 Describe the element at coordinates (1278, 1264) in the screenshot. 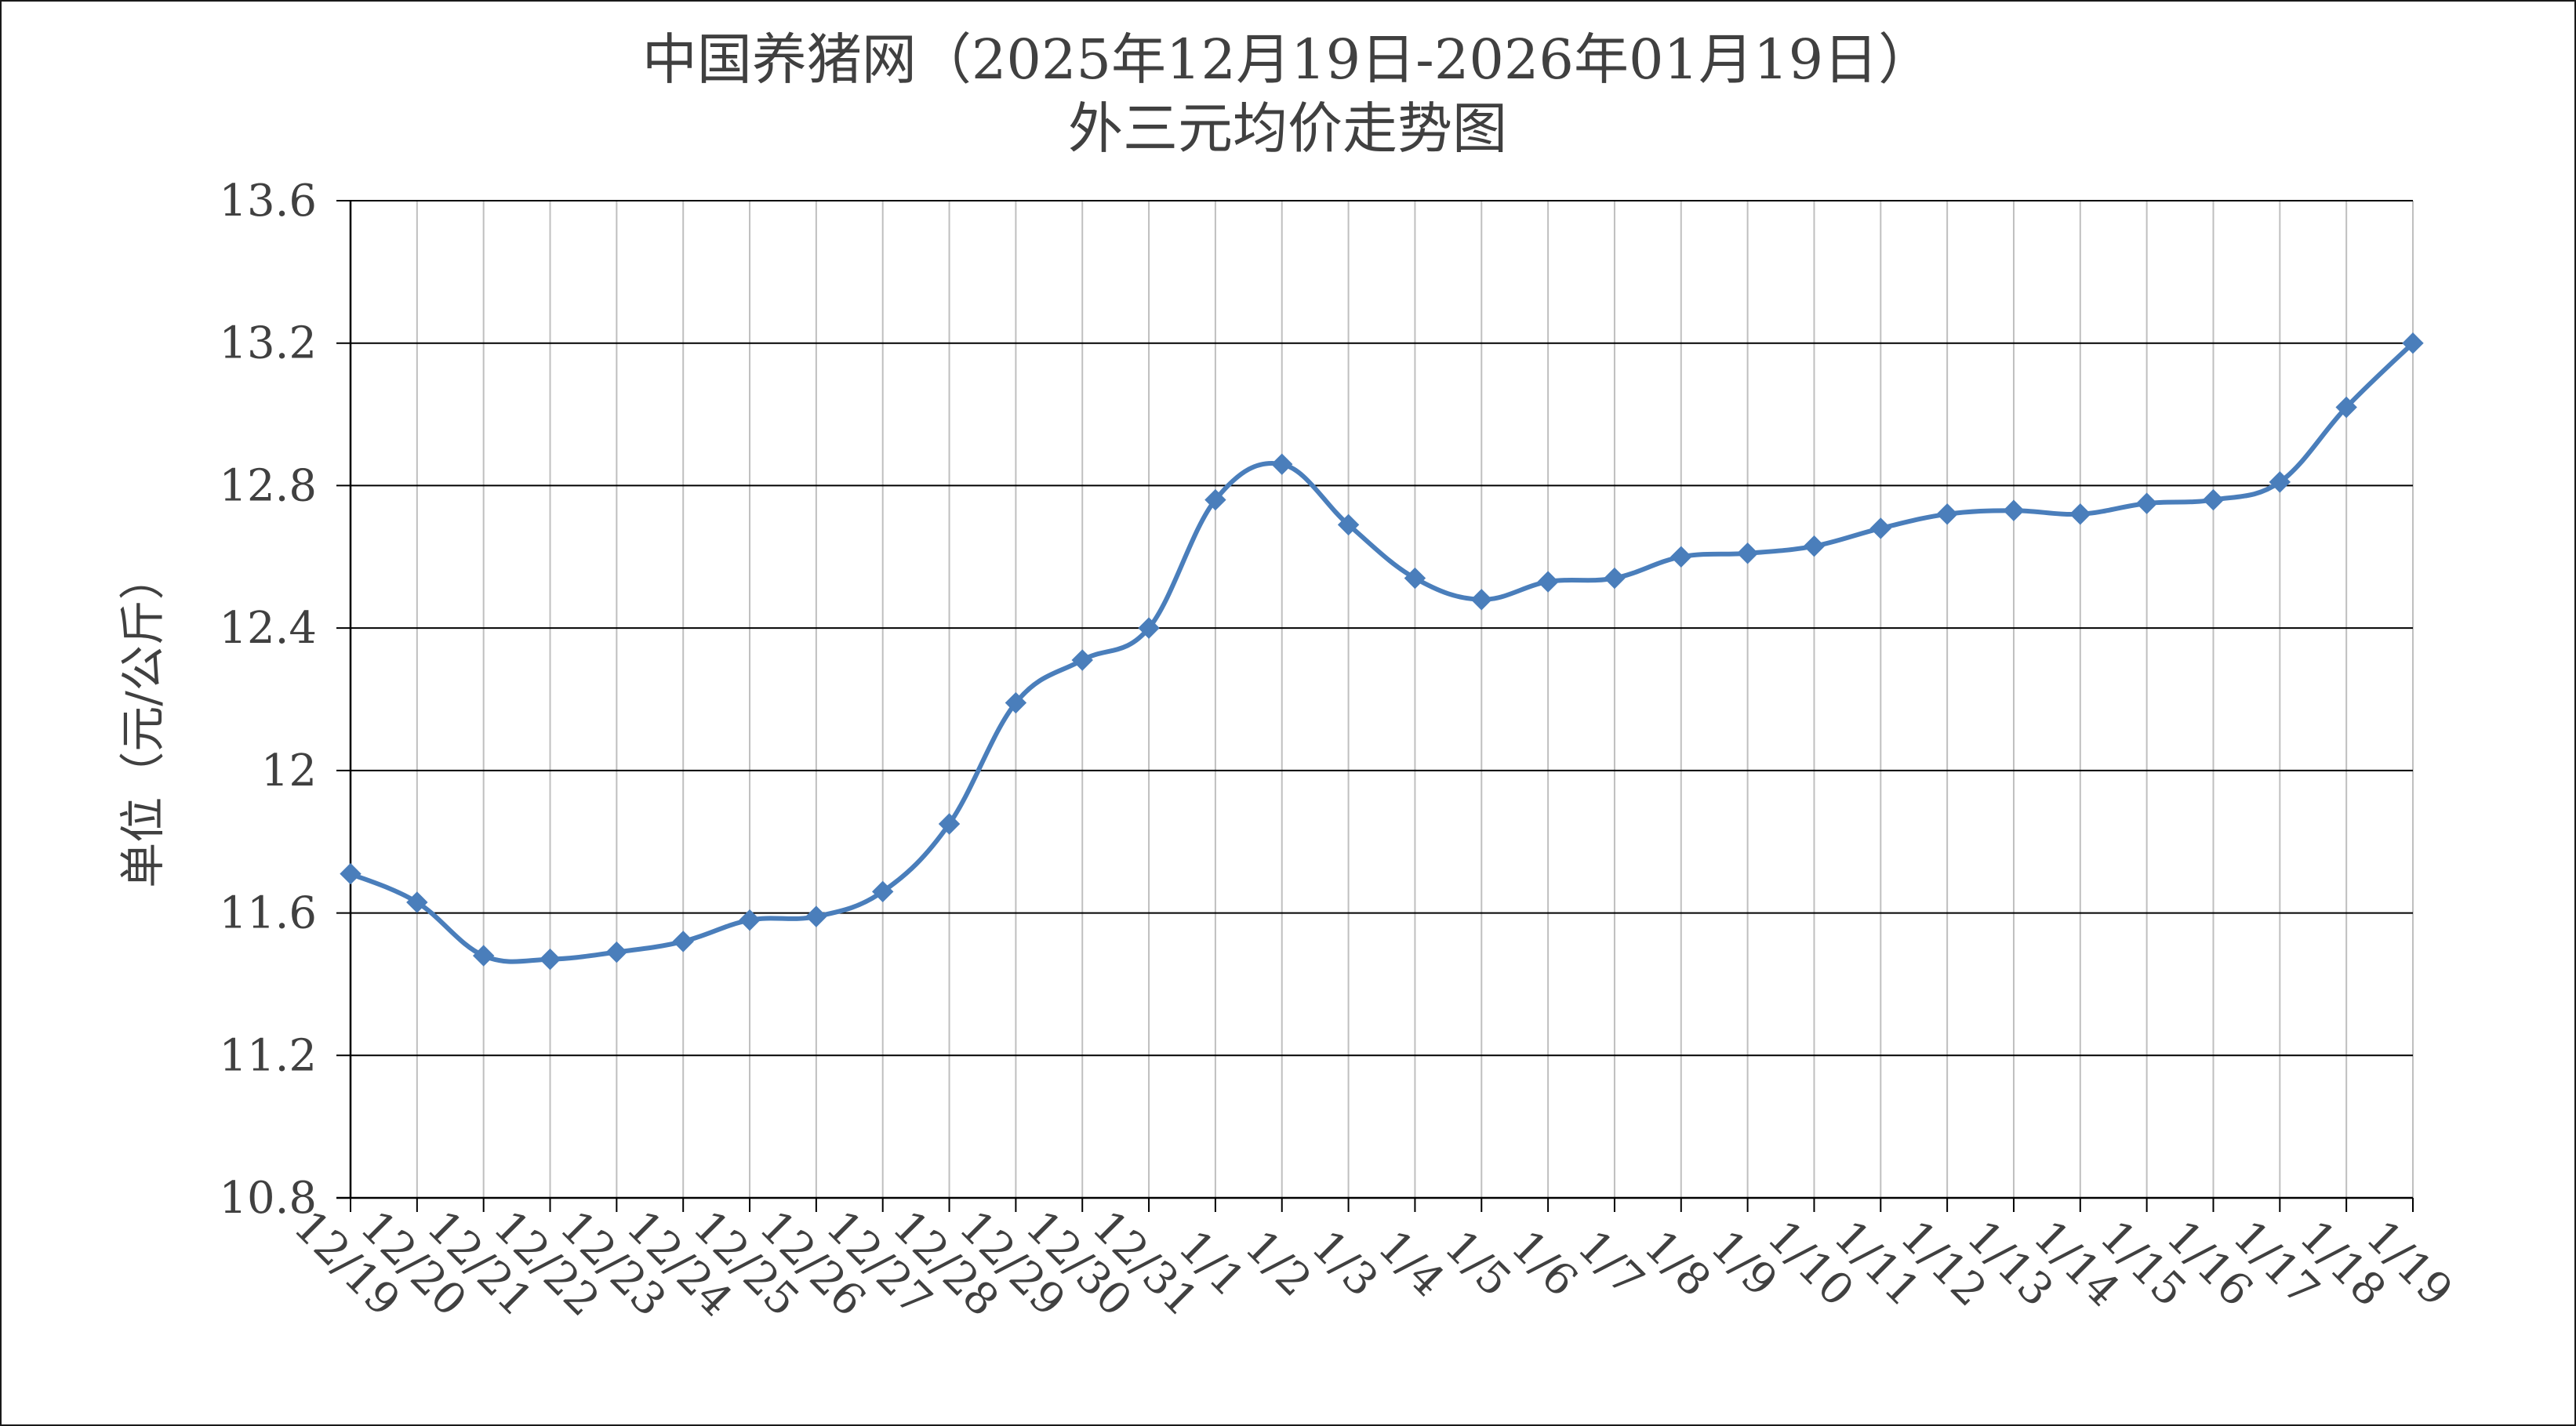

I see `x-tick-label: 1/2` at that location.